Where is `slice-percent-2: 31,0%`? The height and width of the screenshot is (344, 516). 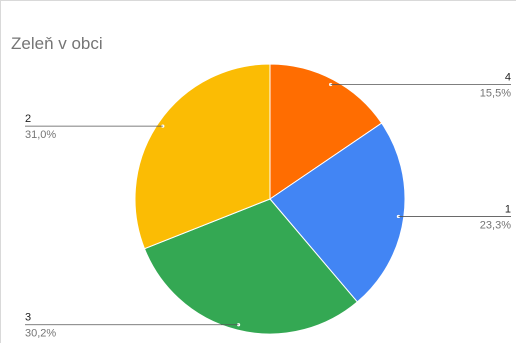 slice-percent-2: 31,0% is located at coordinates (40, 135).